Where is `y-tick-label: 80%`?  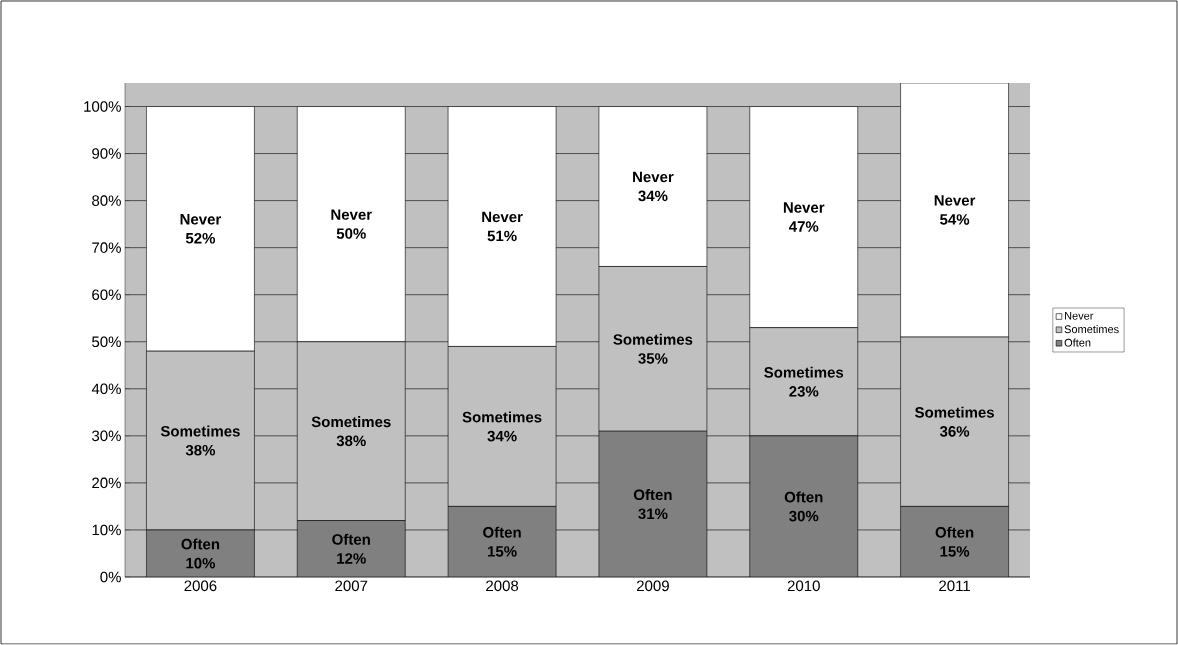 y-tick-label: 80% is located at coordinates (106, 200).